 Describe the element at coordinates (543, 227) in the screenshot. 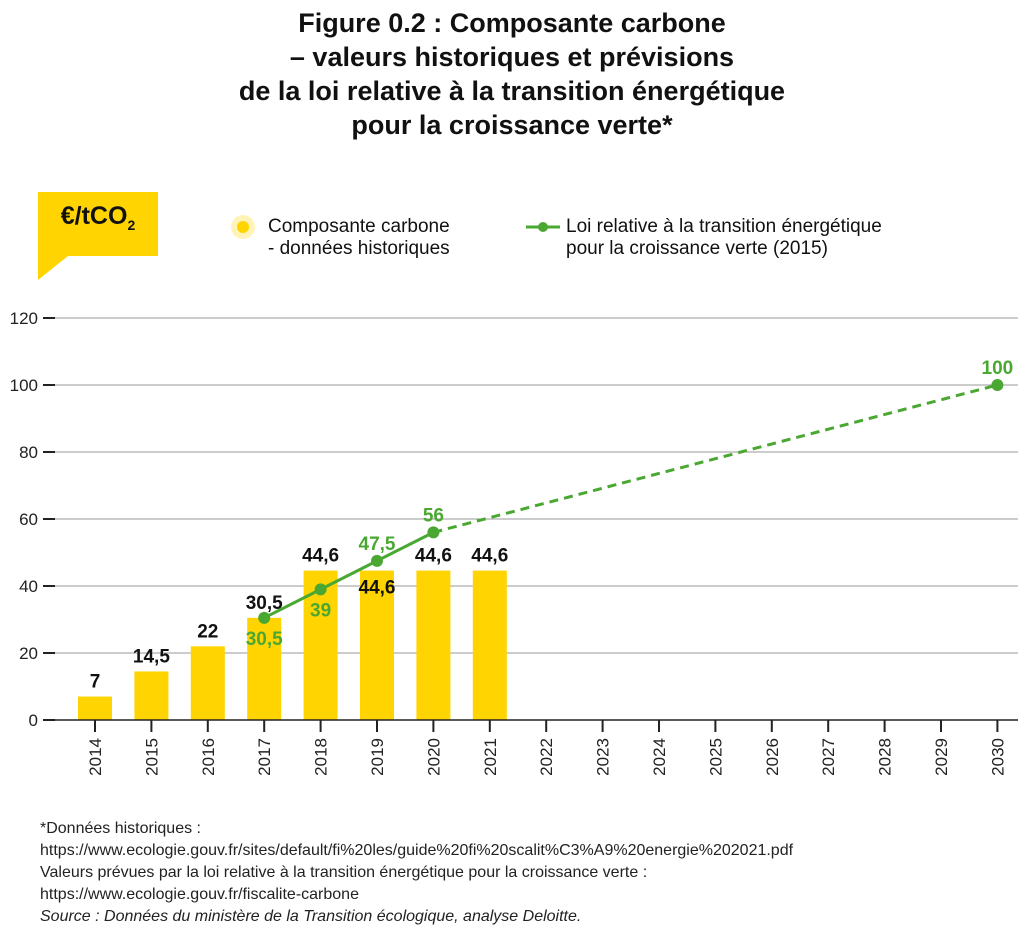

I see `legend-law-icon` at that location.